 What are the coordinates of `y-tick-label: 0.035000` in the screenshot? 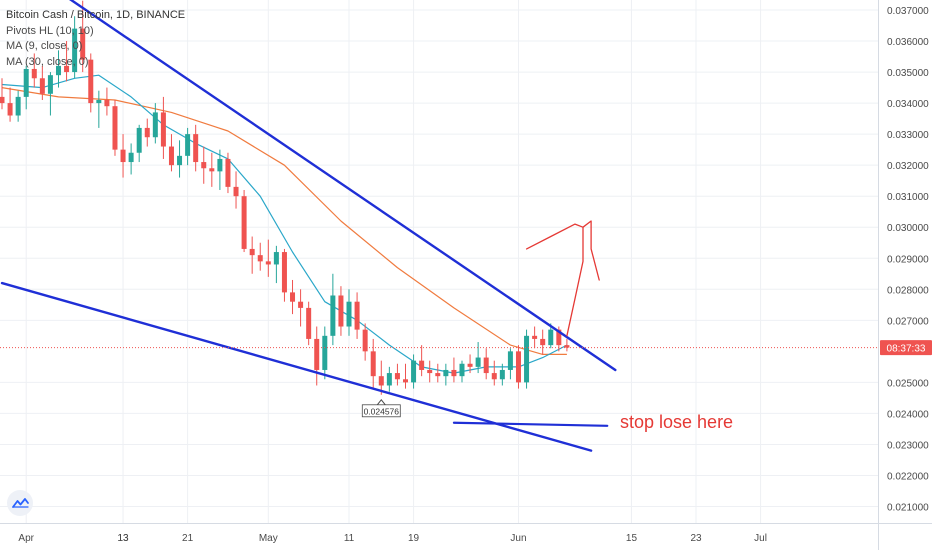 It's located at (908, 73).